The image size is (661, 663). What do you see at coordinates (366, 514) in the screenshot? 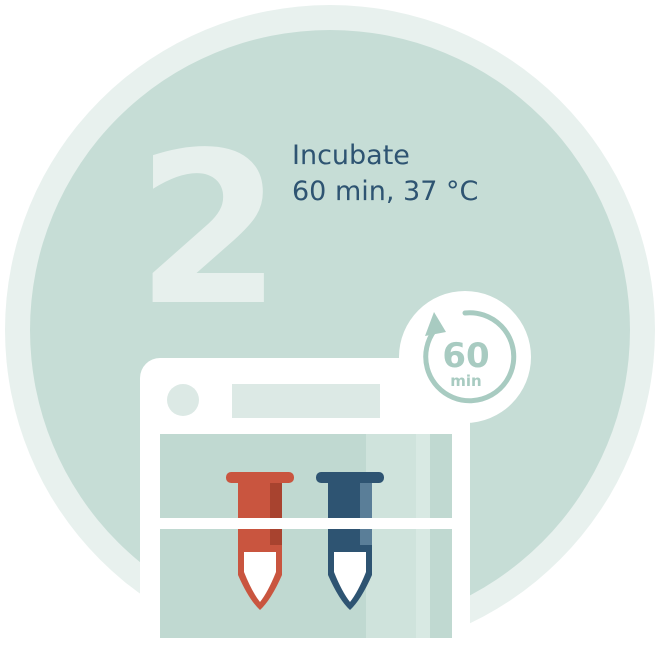
I see `blue-tube-shade` at bounding box center [366, 514].